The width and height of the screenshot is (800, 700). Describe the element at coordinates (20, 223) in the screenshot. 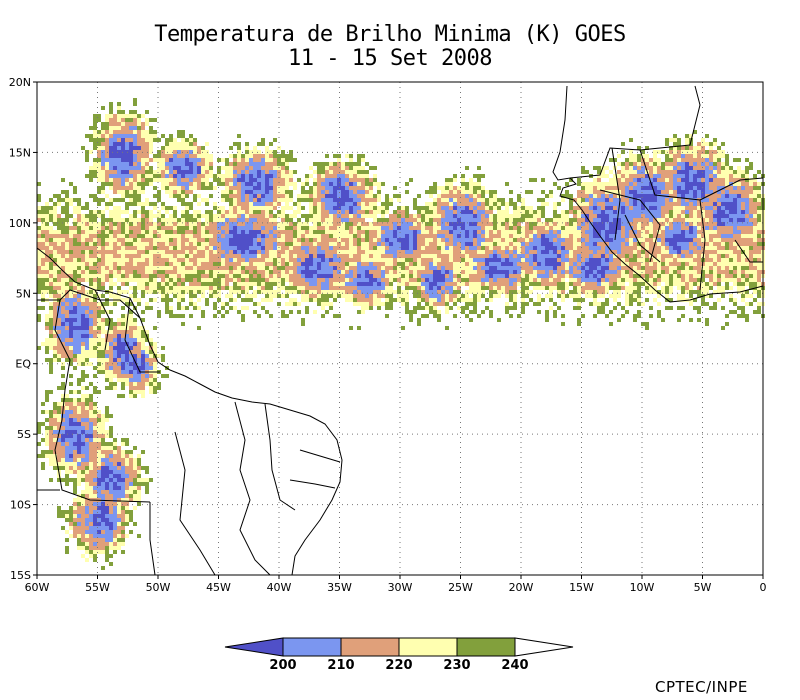

I see `lat-tick-label: 10N` at that location.